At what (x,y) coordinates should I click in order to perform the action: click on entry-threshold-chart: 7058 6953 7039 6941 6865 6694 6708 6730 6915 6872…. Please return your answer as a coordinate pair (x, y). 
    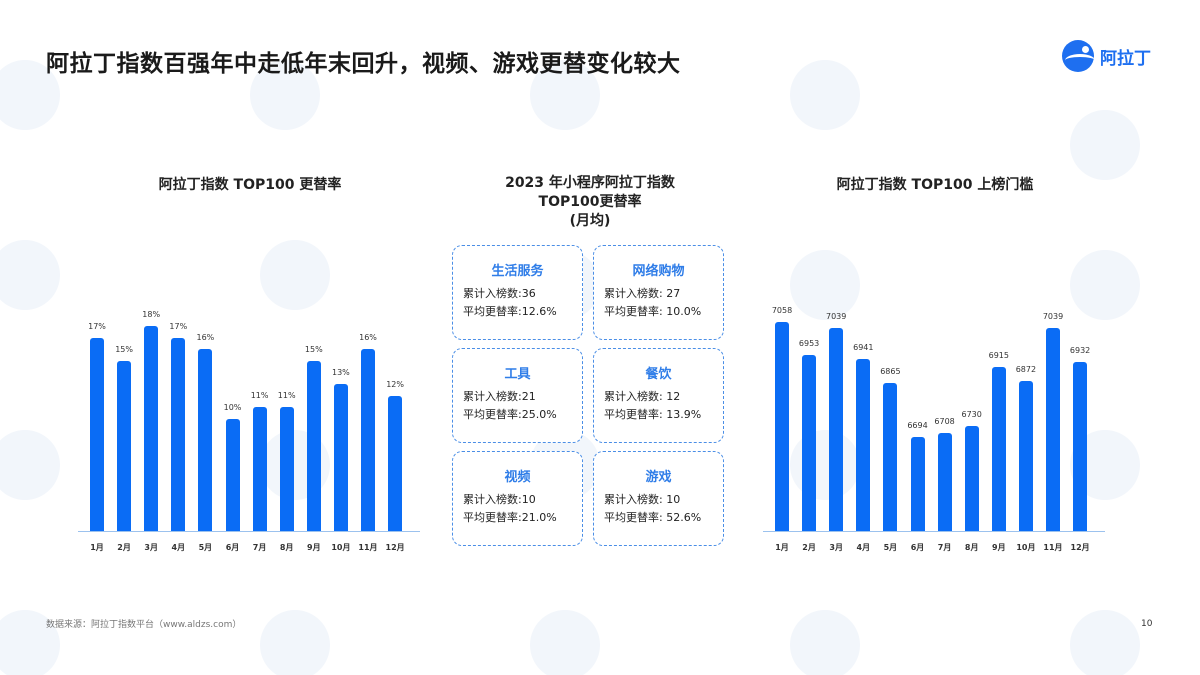
    Looking at the image, I should click on (935, 415).